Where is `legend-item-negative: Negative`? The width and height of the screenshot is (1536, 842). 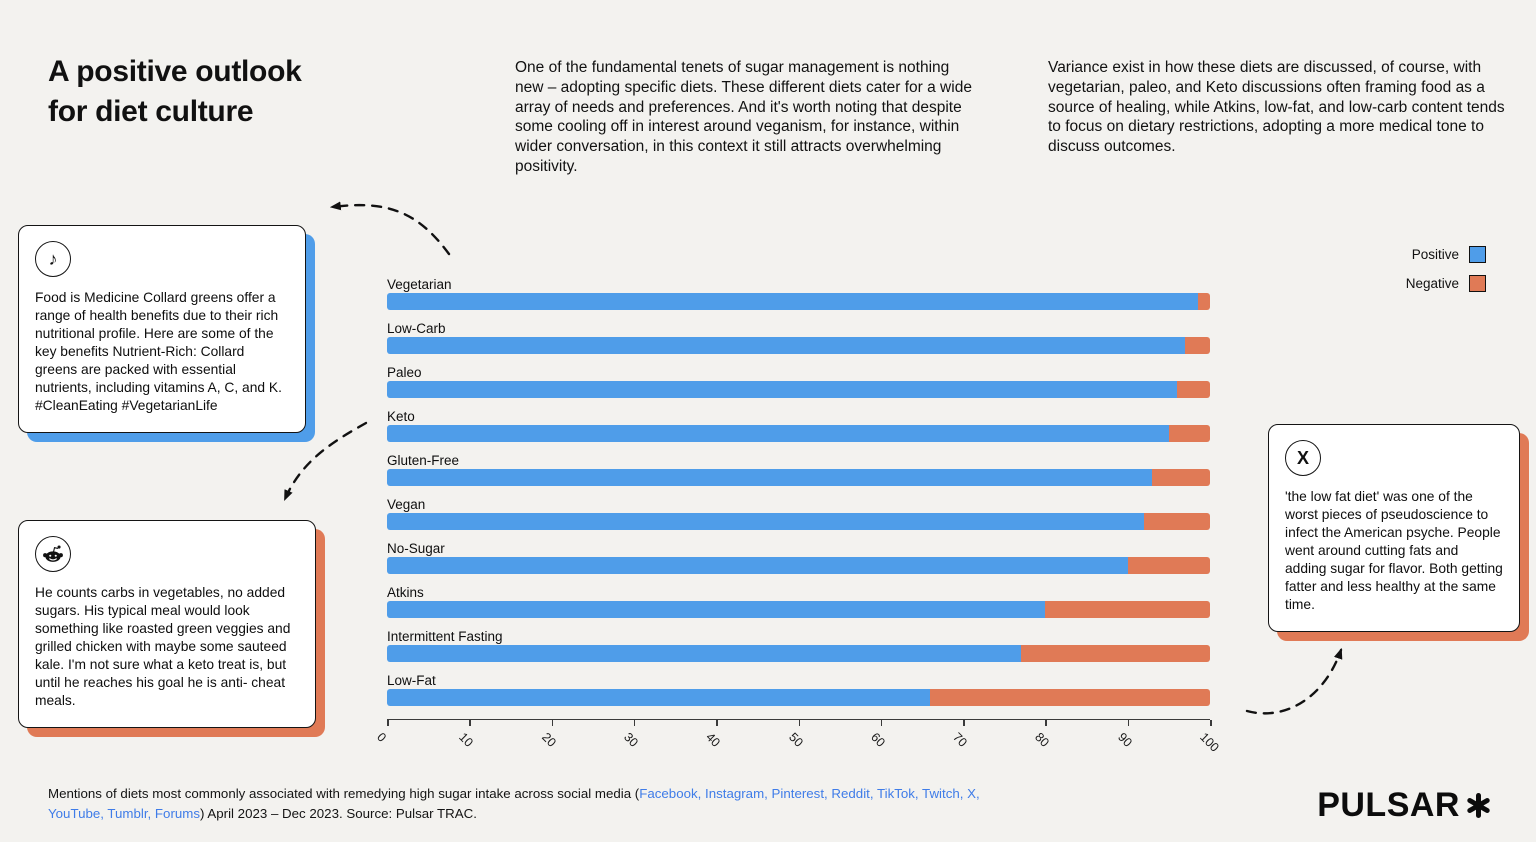 legend-item-negative: Negative is located at coordinates (1446, 283).